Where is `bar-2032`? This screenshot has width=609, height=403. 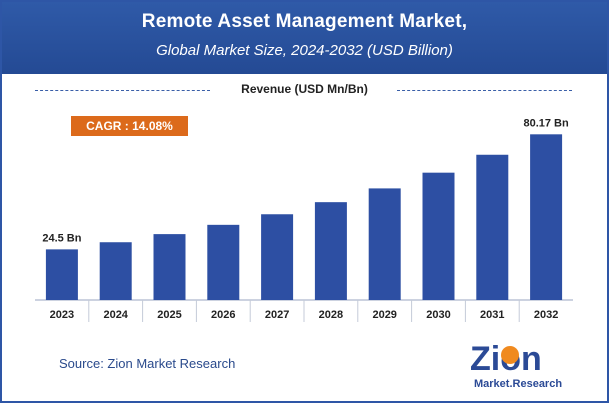 bar-2032 is located at coordinates (546, 217).